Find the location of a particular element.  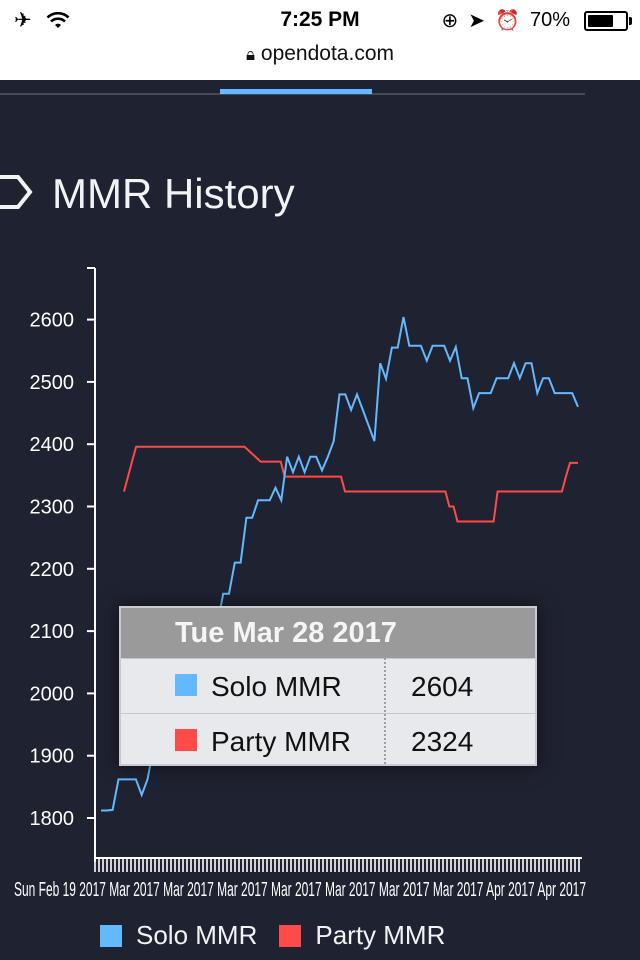

tooltip-label: Party MMR is located at coordinates (281, 741).